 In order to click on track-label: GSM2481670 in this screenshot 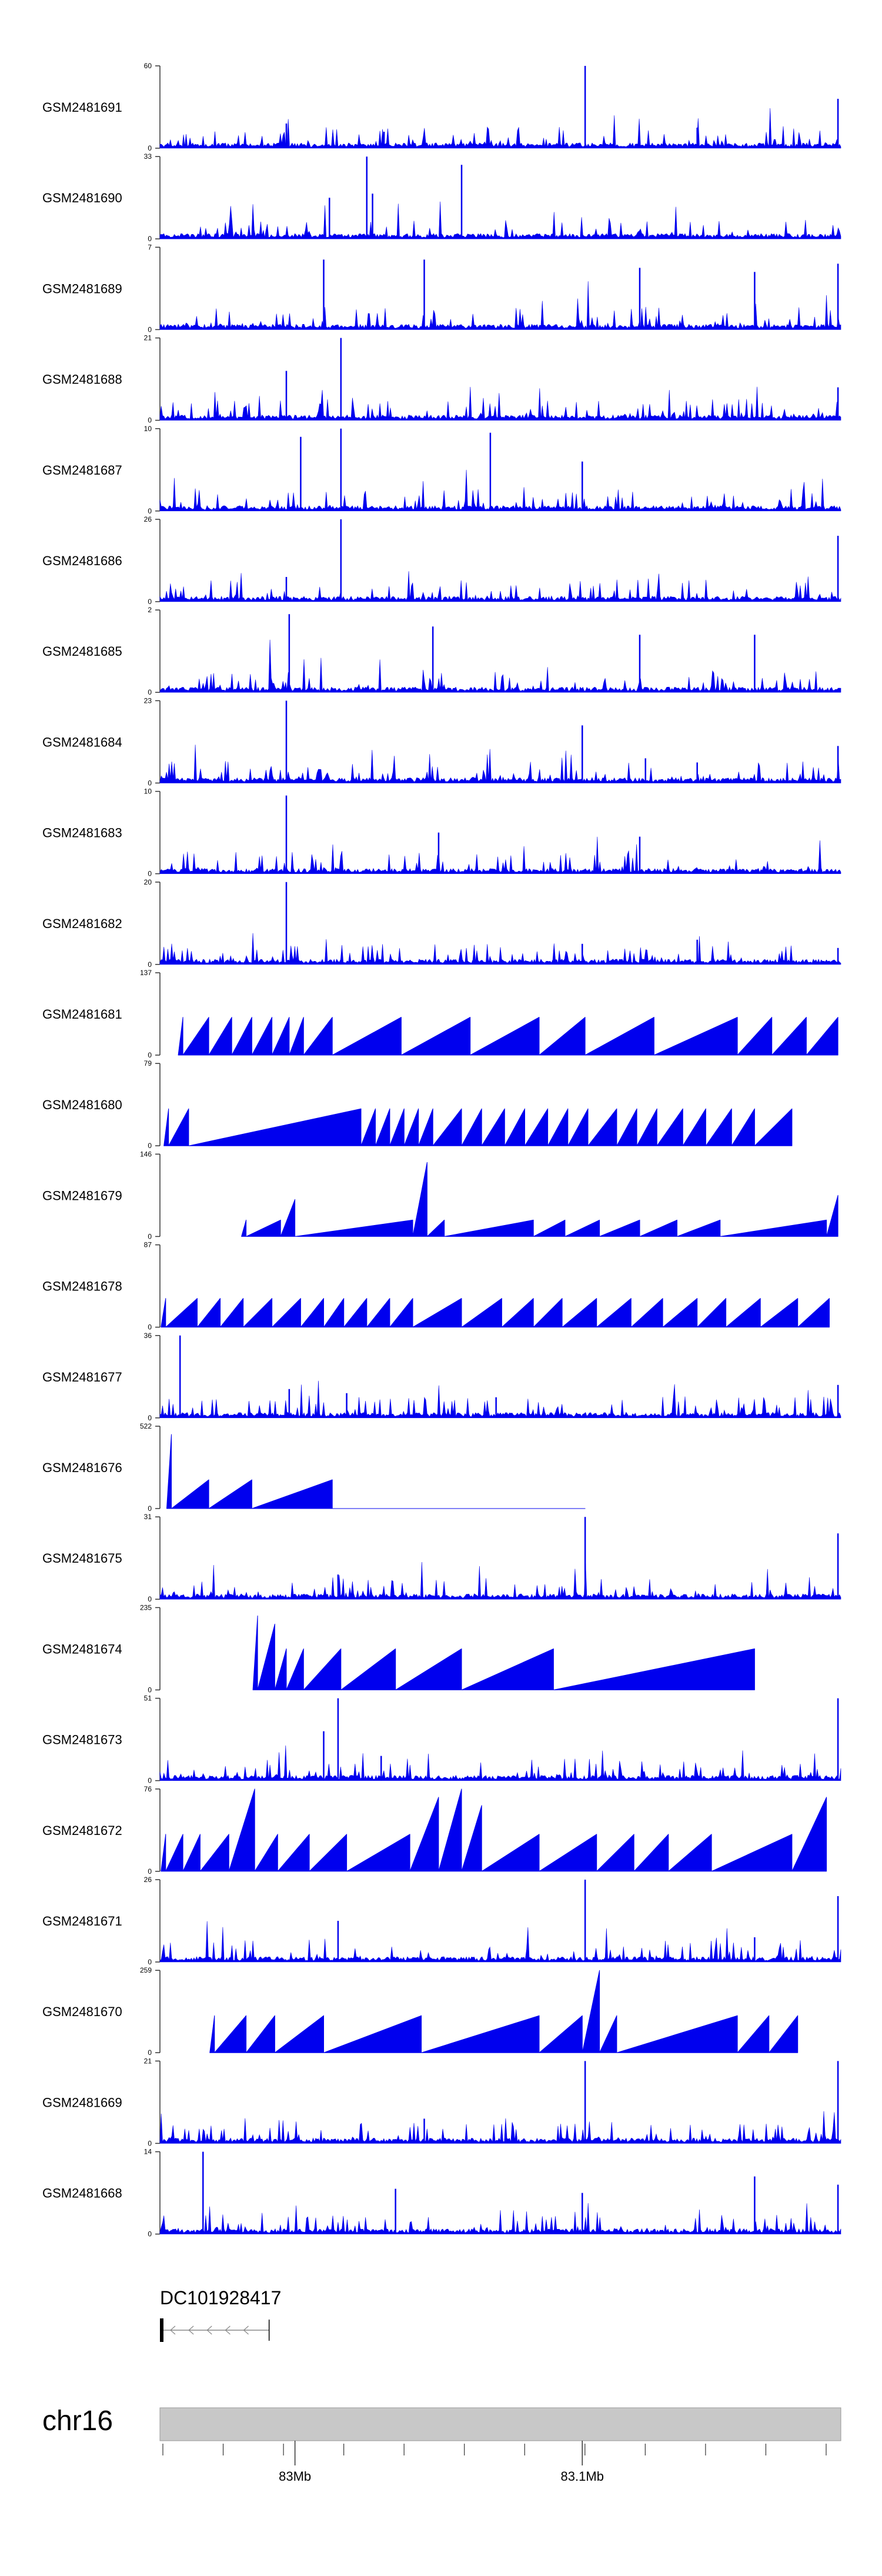, I will do `click(82, 2011)`.